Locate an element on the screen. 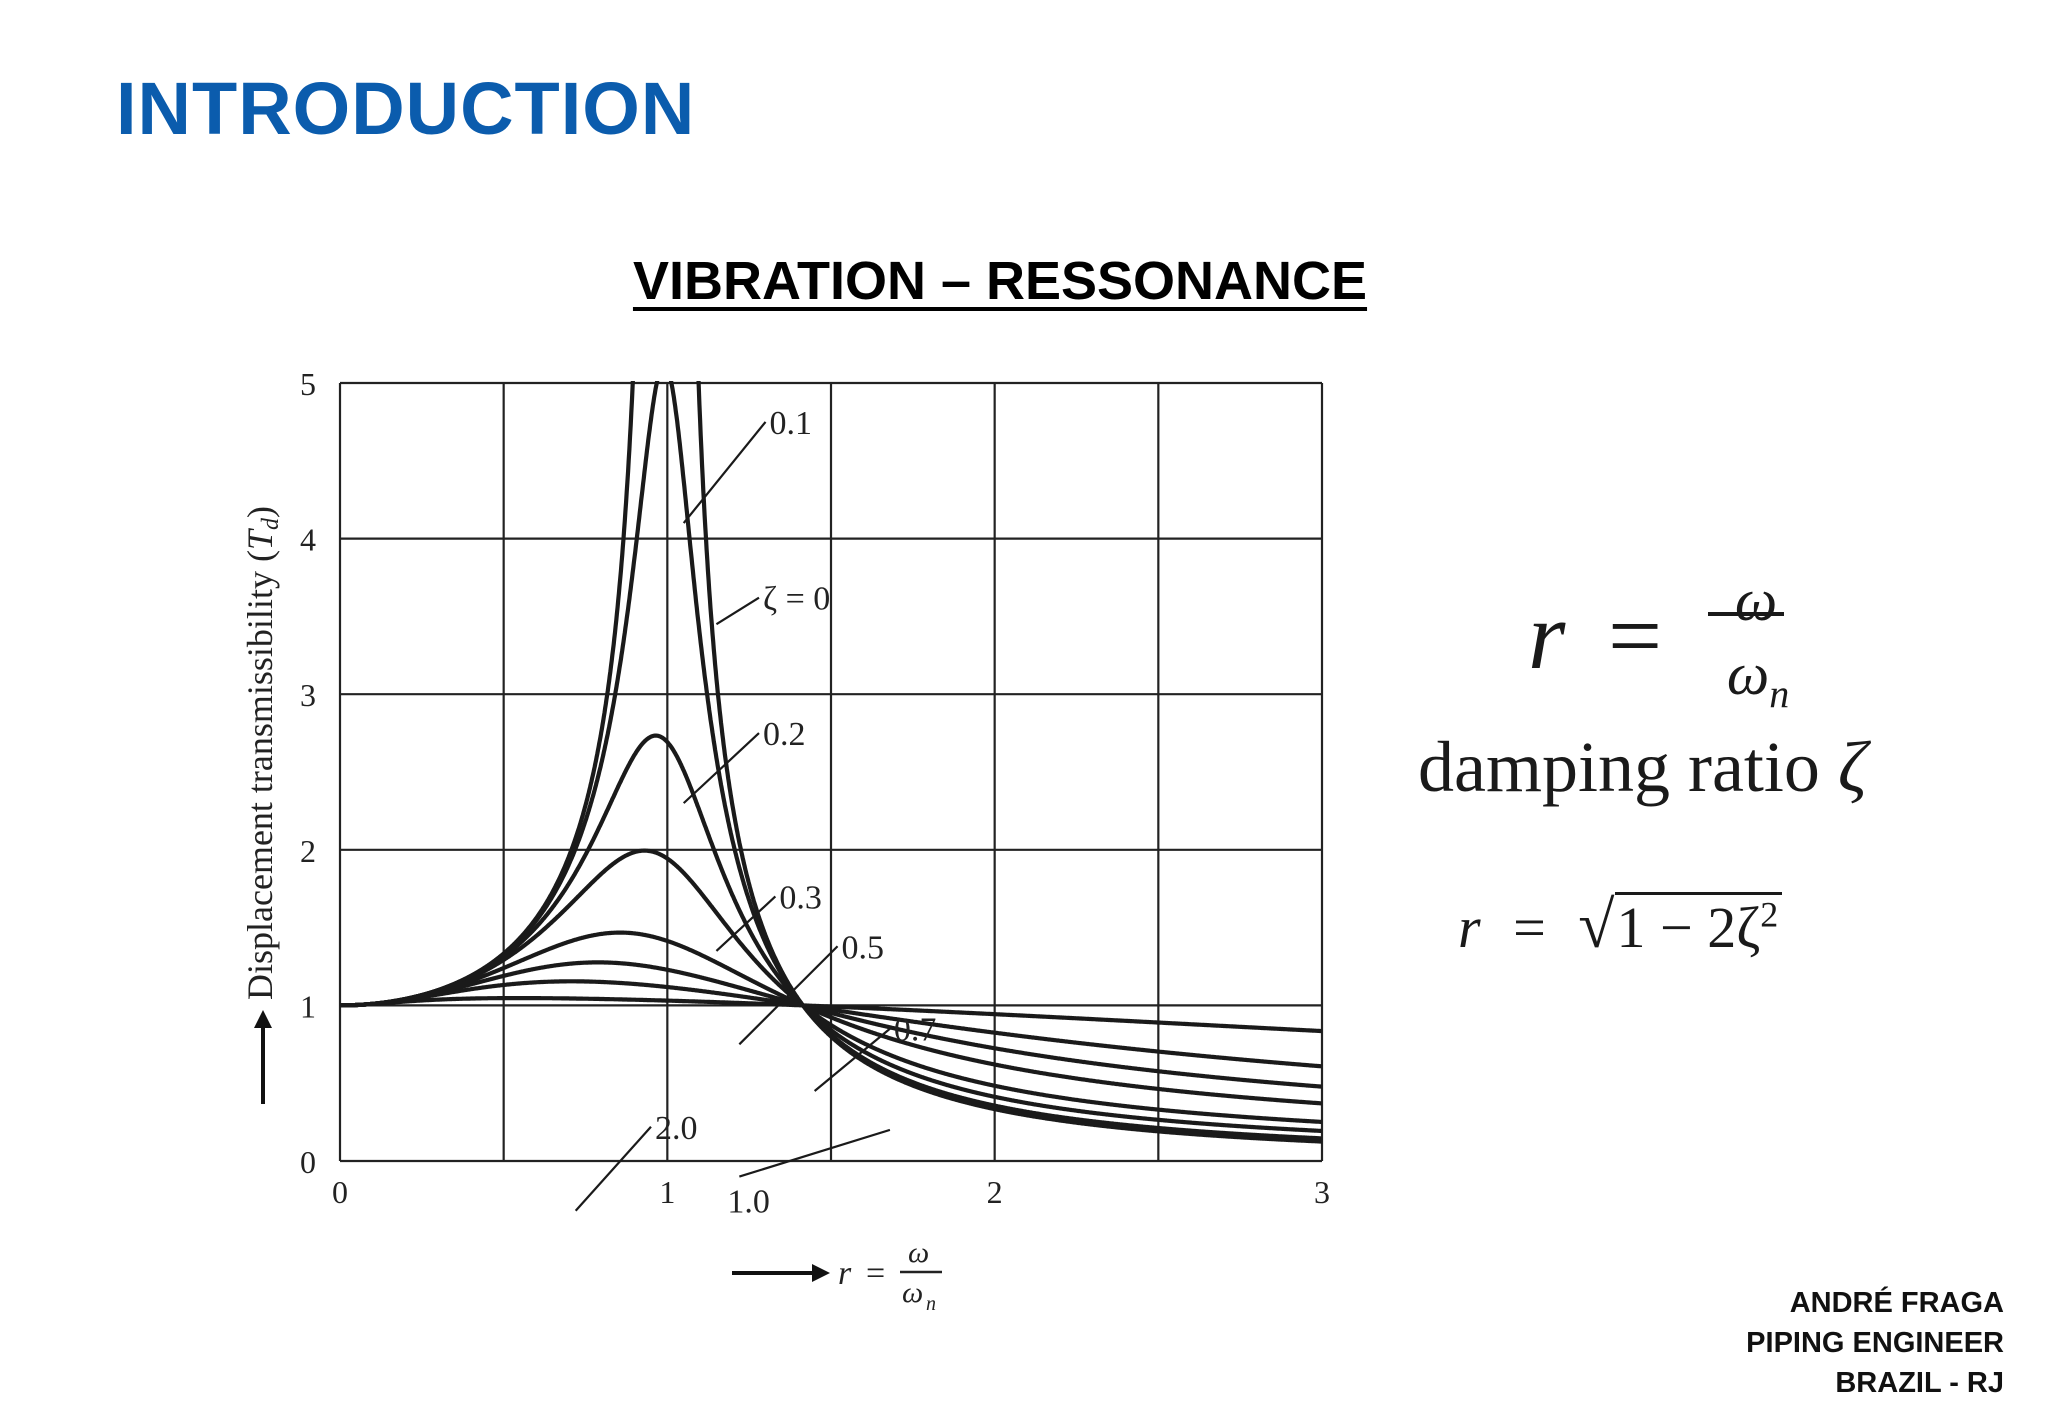 The width and height of the screenshot is (2048, 1418). author-role: PIPING ENGINEER is located at coordinates (1875, 1343).